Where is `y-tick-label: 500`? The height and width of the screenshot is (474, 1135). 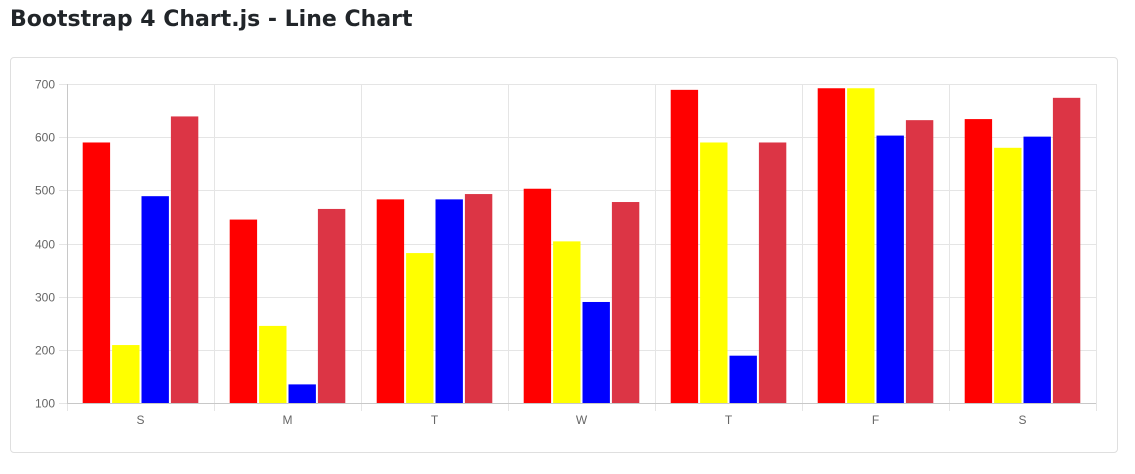 y-tick-label: 500 is located at coordinates (45, 191).